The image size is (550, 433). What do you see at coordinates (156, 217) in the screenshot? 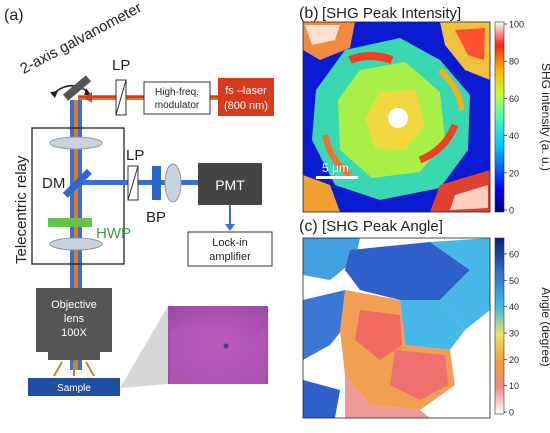
I see `bp-label: BP` at bounding box center [156, 217].